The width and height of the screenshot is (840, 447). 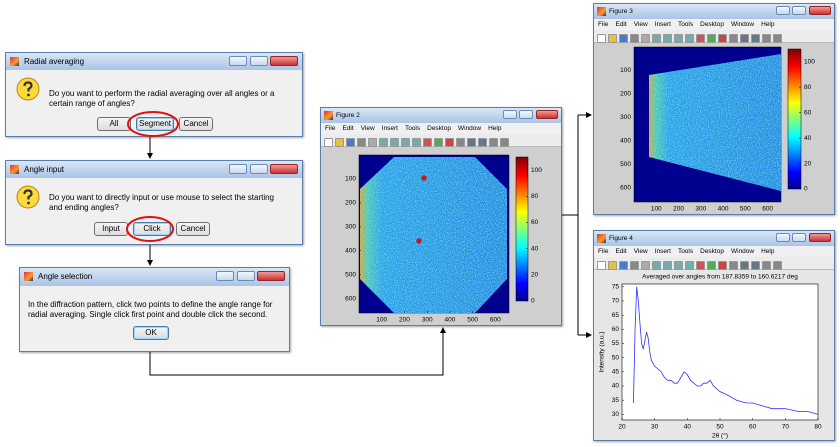 What do you see at coordinates (152, 229) in the screenshot?
I see `button: Click` at bounding box center [152, 229].